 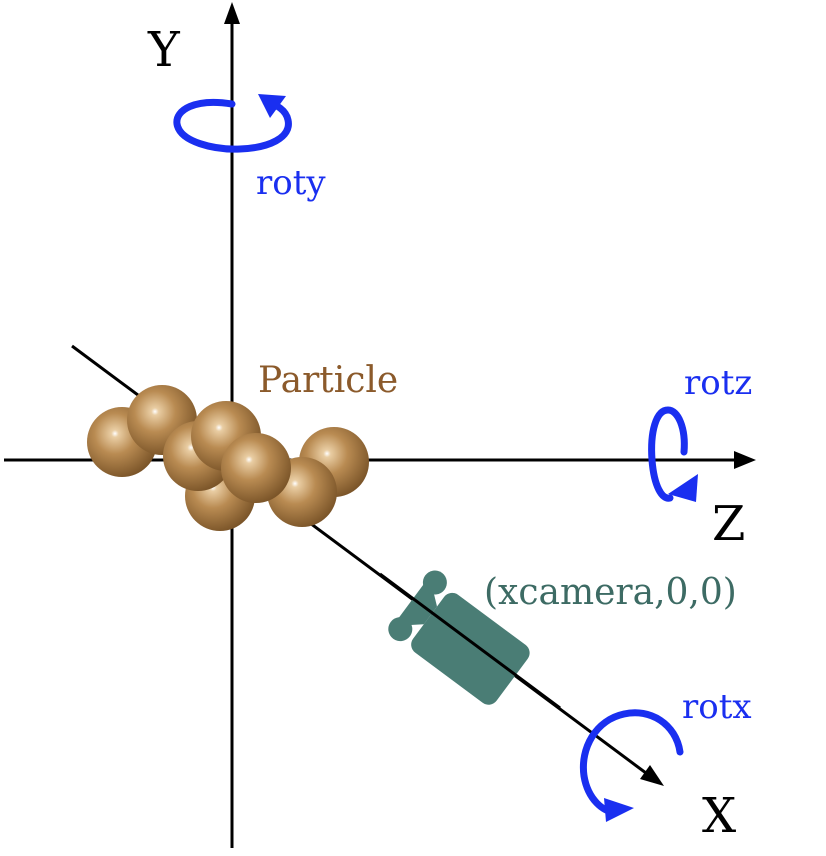 I want to click on roty-rotation-icon, so click(x=232, y=123).